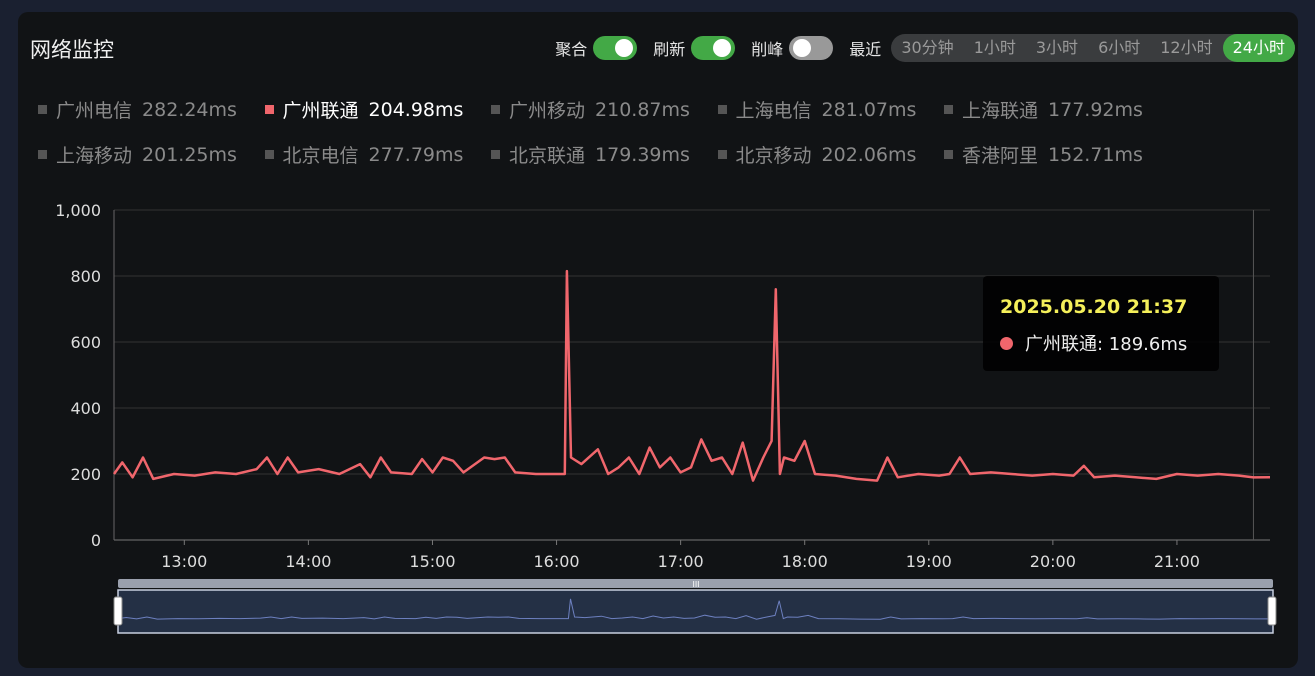 The height and width of the screenshot is (676, 1315). Describe the element at coordinates (1053, 561) in the screenshot. I see `x-tick-label: 20:00` at that location.